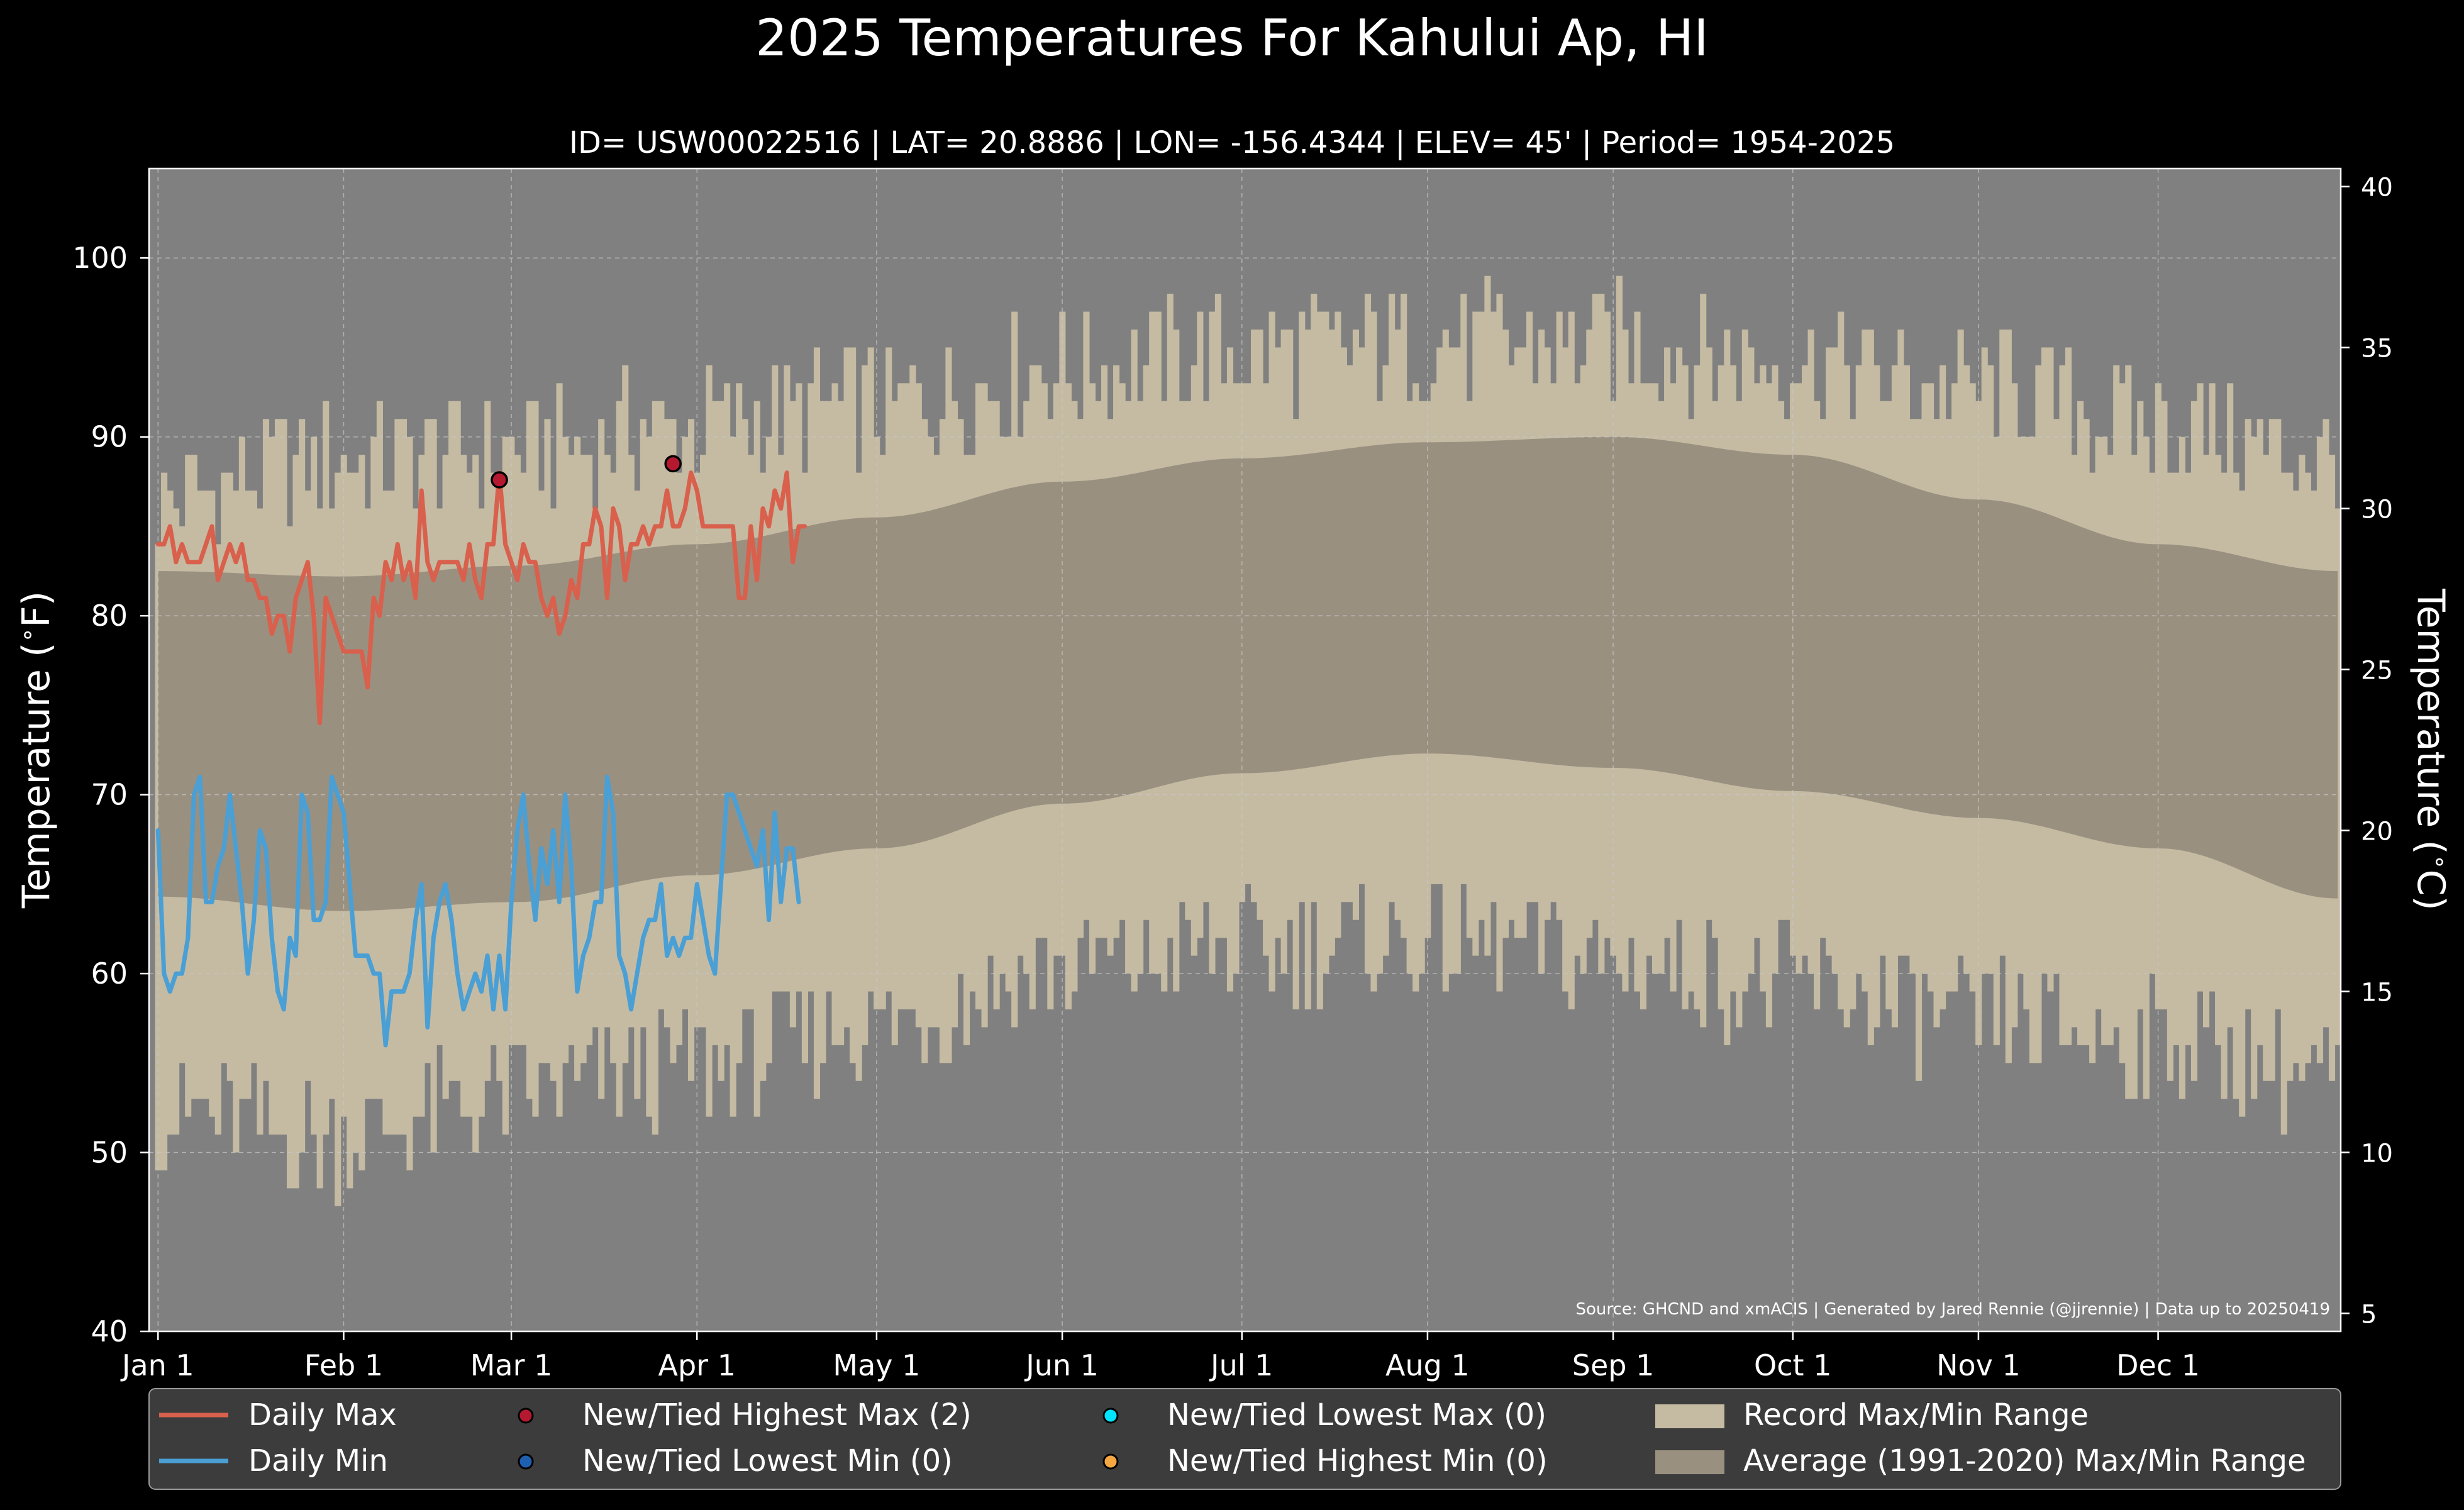 Image resolution: width=2464 pixels, height=1510 pixels. I want to click on legend-highest-min-marker, so click(1110, 1461).